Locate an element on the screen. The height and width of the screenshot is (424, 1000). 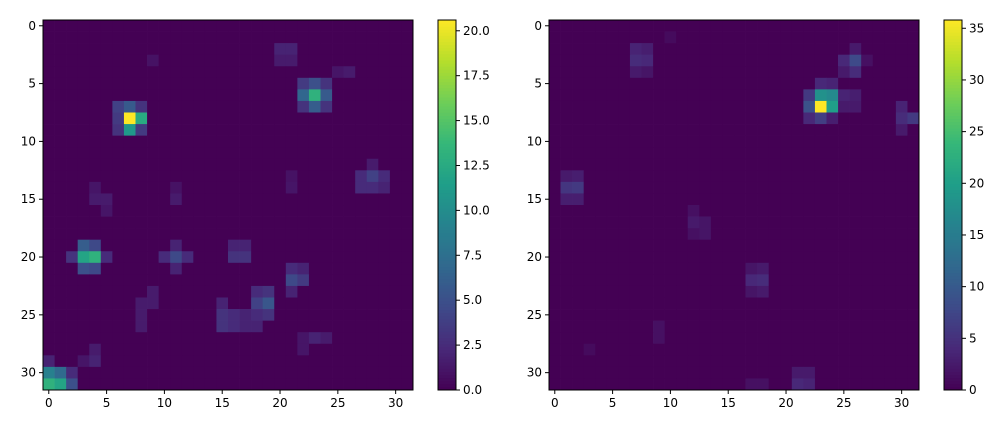
colorbar-2-tick-label: 30 is located at coordinates (976, 80).